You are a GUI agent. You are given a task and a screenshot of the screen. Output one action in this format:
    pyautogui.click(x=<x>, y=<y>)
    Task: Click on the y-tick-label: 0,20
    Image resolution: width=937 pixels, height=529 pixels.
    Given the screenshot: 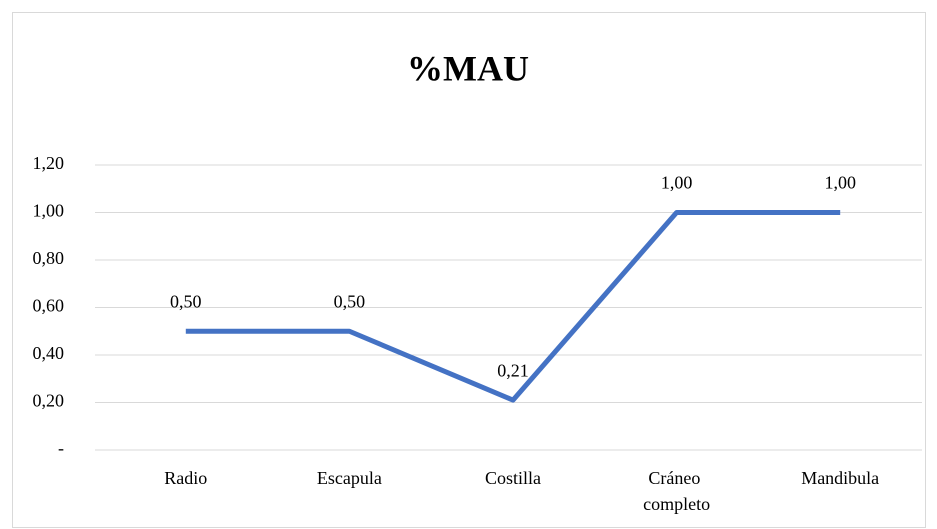 What is the action you would take?
    pyautogui.click(x=49, y=401)
    